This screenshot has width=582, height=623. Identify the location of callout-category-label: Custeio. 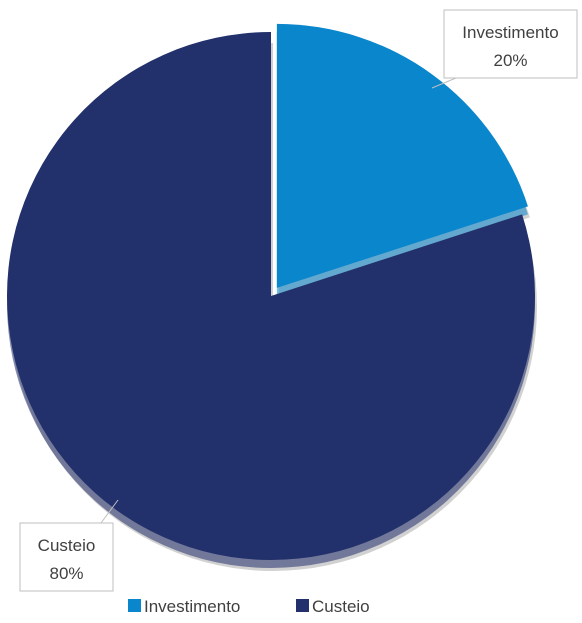
(67, 545).